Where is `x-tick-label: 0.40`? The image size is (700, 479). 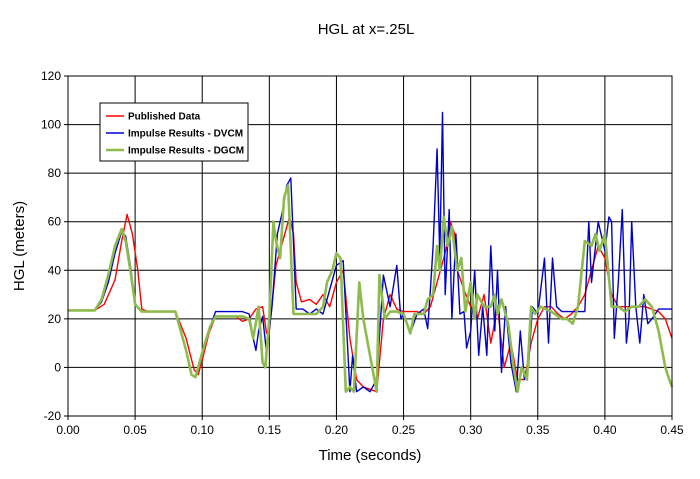 x-tick-label: 0.40 is located at coordinates (605, 430).